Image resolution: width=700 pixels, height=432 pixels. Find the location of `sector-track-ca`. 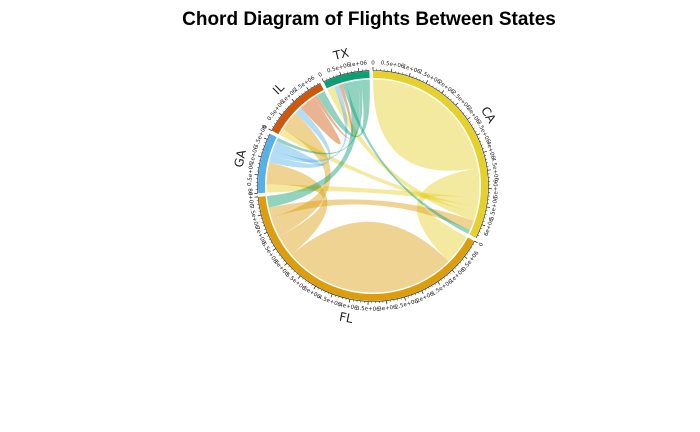

sector-track-ca is located at coordinates (430, 154).